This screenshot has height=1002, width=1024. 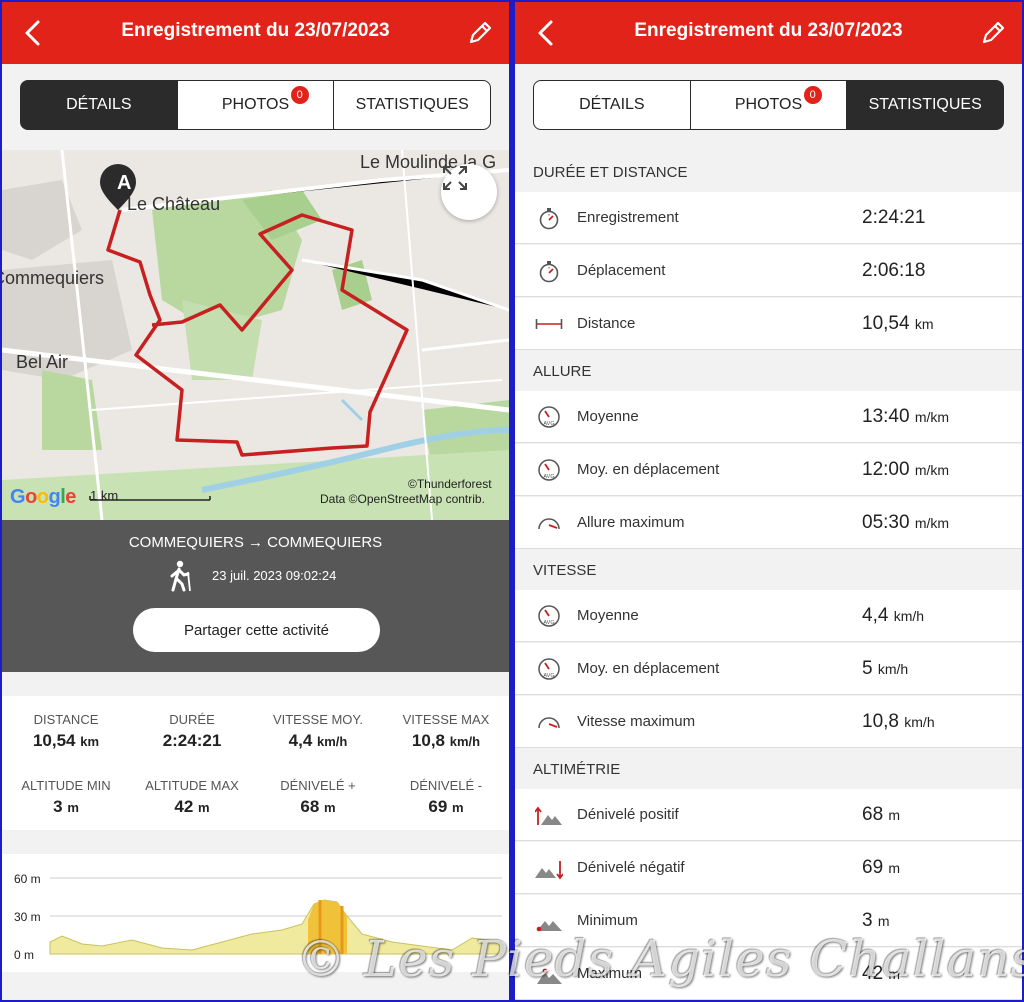 What do you see at coordinates (768, 470) in the screenshot?
I see `stat-row: AVG Moy. en déplacement 12:00 m/km` at bounding box center [768, 470].